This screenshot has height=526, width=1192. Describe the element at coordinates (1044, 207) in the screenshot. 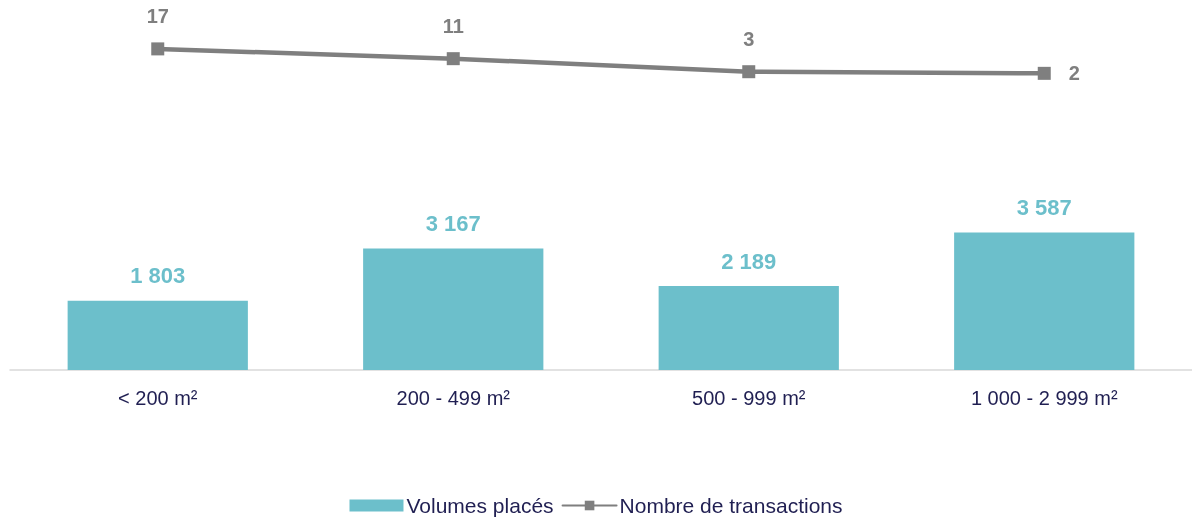

I see `data-label: 3 587` at that location.